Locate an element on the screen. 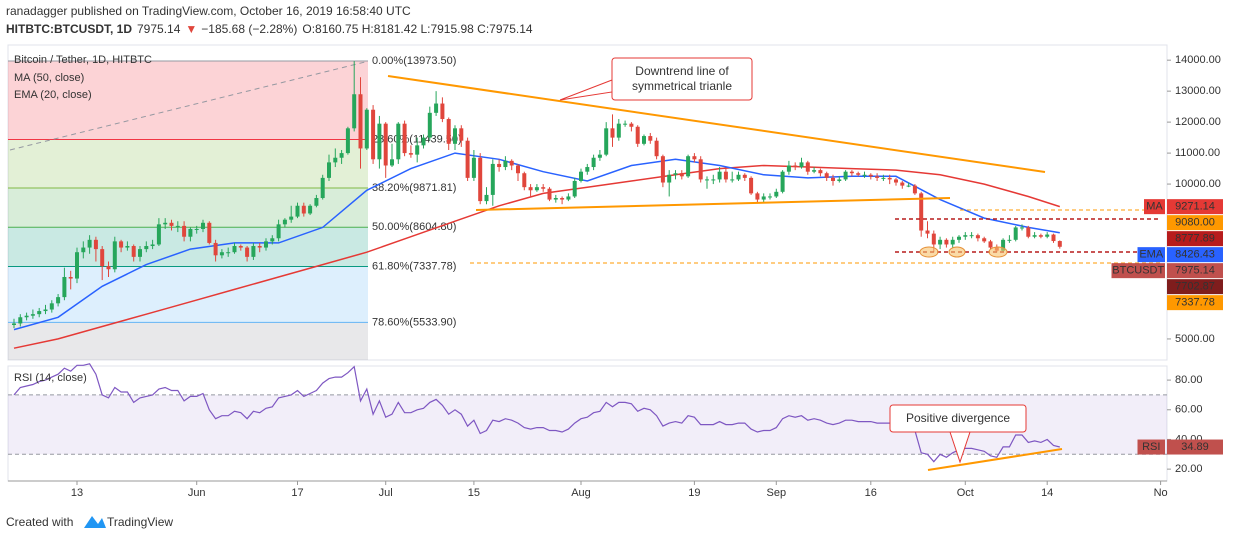 Image resolution: width=1234 pixels, height=540 pixels. footer-brand: TradingView is located at coordinates (140, 522).